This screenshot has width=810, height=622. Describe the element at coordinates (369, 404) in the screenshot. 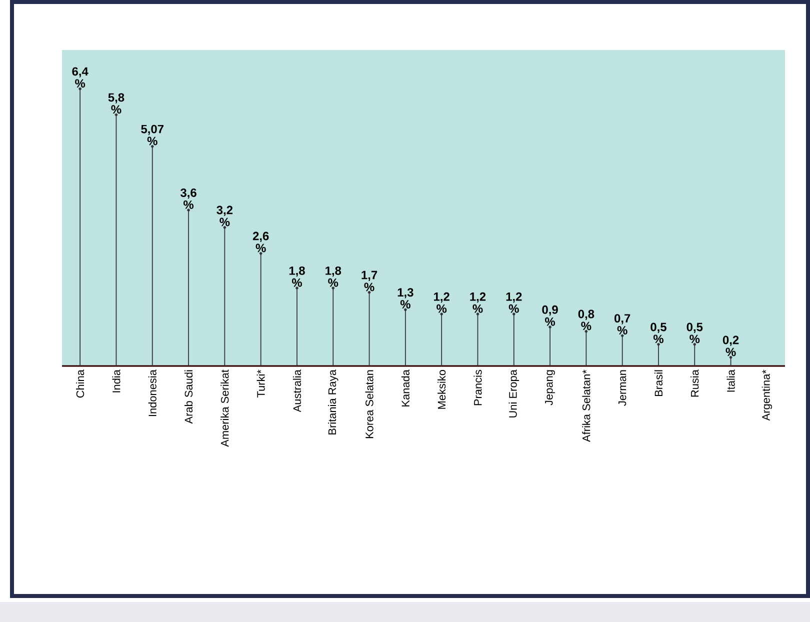

I see `x-tick-label: Korea Selatan` at that location.